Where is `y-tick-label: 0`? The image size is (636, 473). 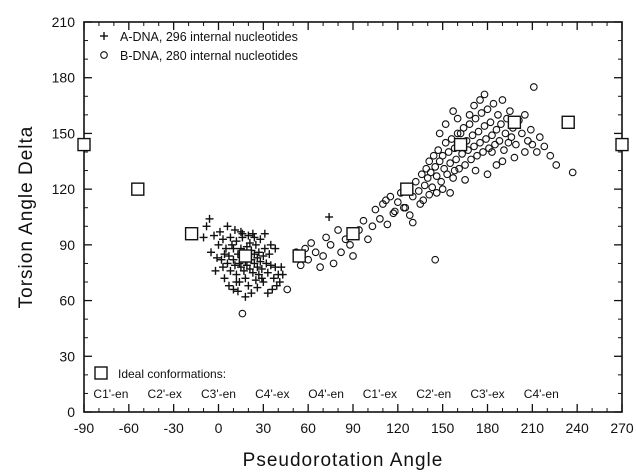
y-tick-label: 0 is located at coordinates (71, 412).